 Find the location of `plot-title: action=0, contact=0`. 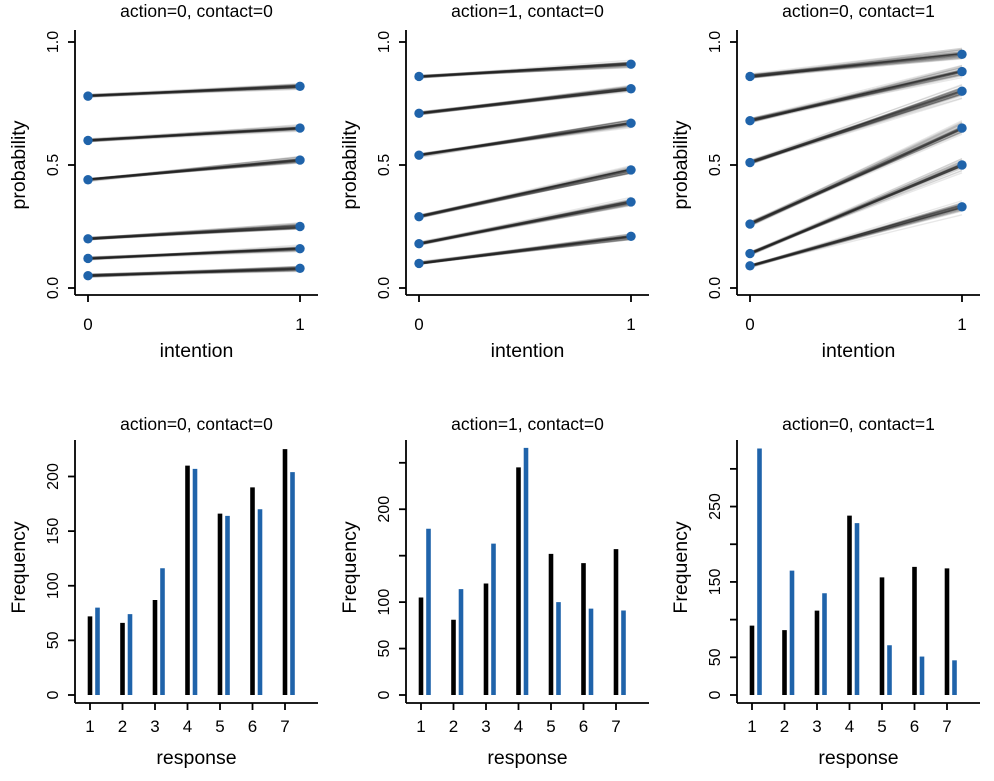

plot-title: action=0, contact=0 is located at coordinates (196, 424).